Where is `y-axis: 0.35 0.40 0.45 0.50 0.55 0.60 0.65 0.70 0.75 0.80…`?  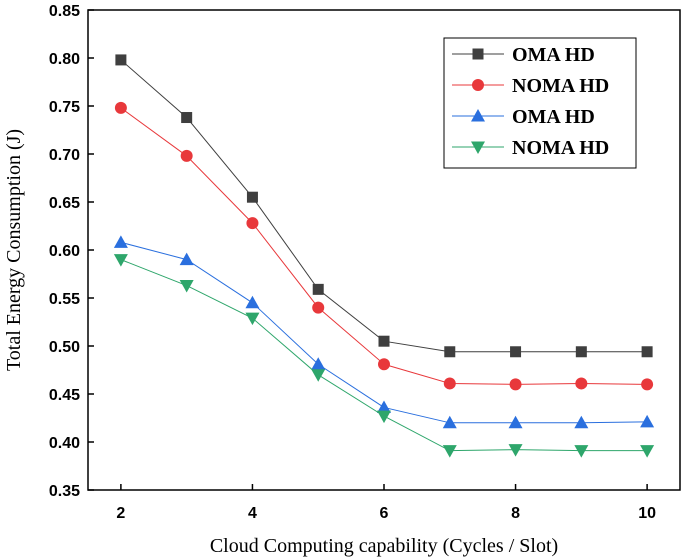 y-axis: 0.35 0.40 0.45 0.50 0.55 0.60 0.65 0.70 0.75 0.80… is located at coordinates (71, 251).